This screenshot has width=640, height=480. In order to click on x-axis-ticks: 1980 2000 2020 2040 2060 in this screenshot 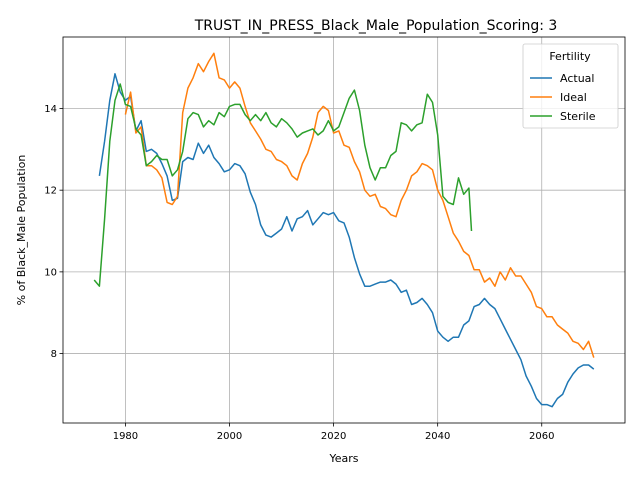, I will do `click(333, 432)`.